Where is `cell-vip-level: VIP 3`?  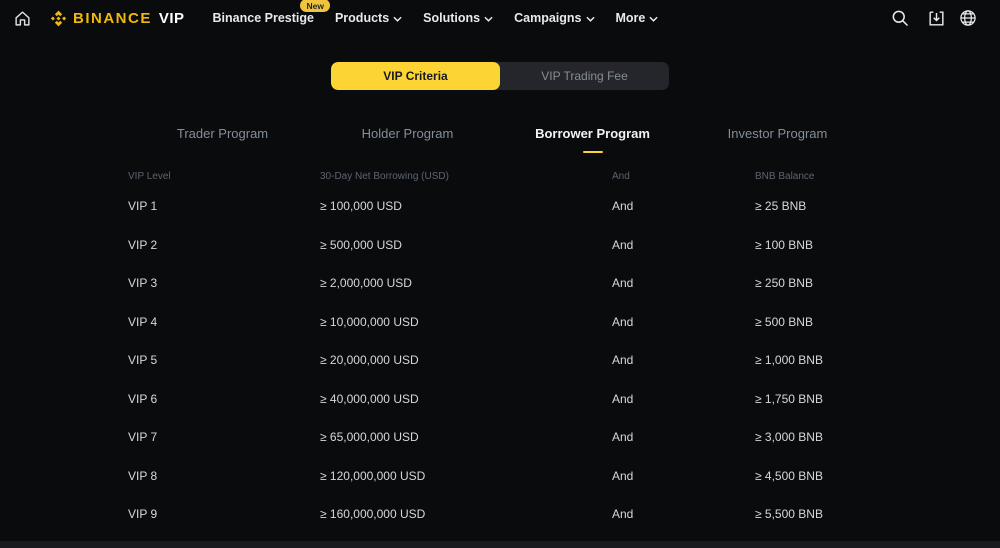
cell-vip-level: VIP 3 is located at coordinates (143, 283).